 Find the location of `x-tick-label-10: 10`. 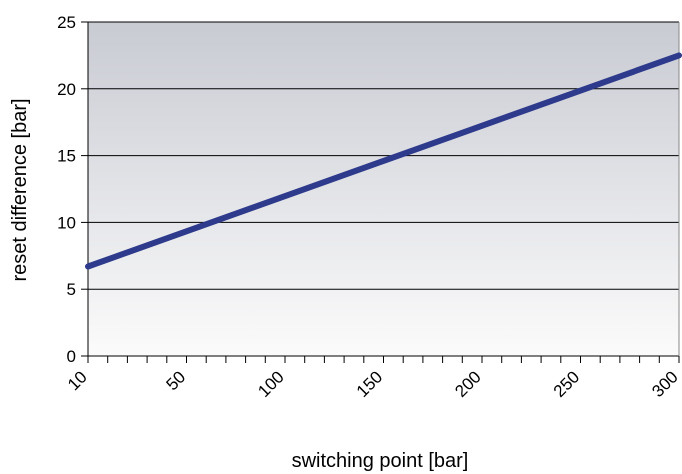

x-tick-label-10: 10 is located at coordinates (77, 380).